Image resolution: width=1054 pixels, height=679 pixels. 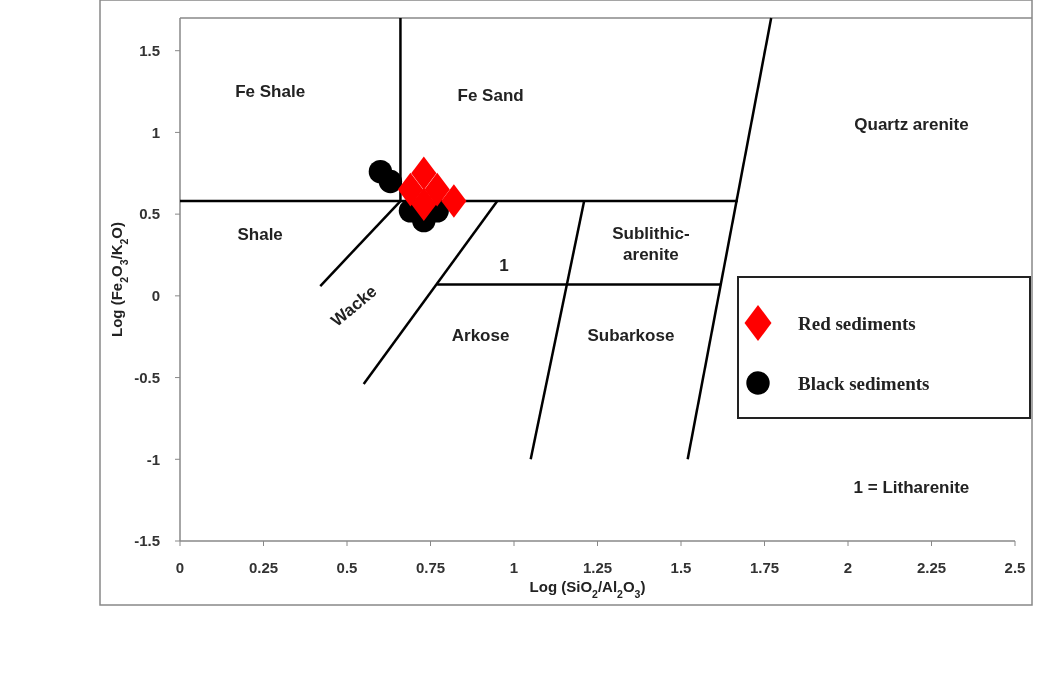 What do you see at coordinates (180, 567) in the screenshot?
I see `x-tick-label: 0` at bounding box center [180, 567].